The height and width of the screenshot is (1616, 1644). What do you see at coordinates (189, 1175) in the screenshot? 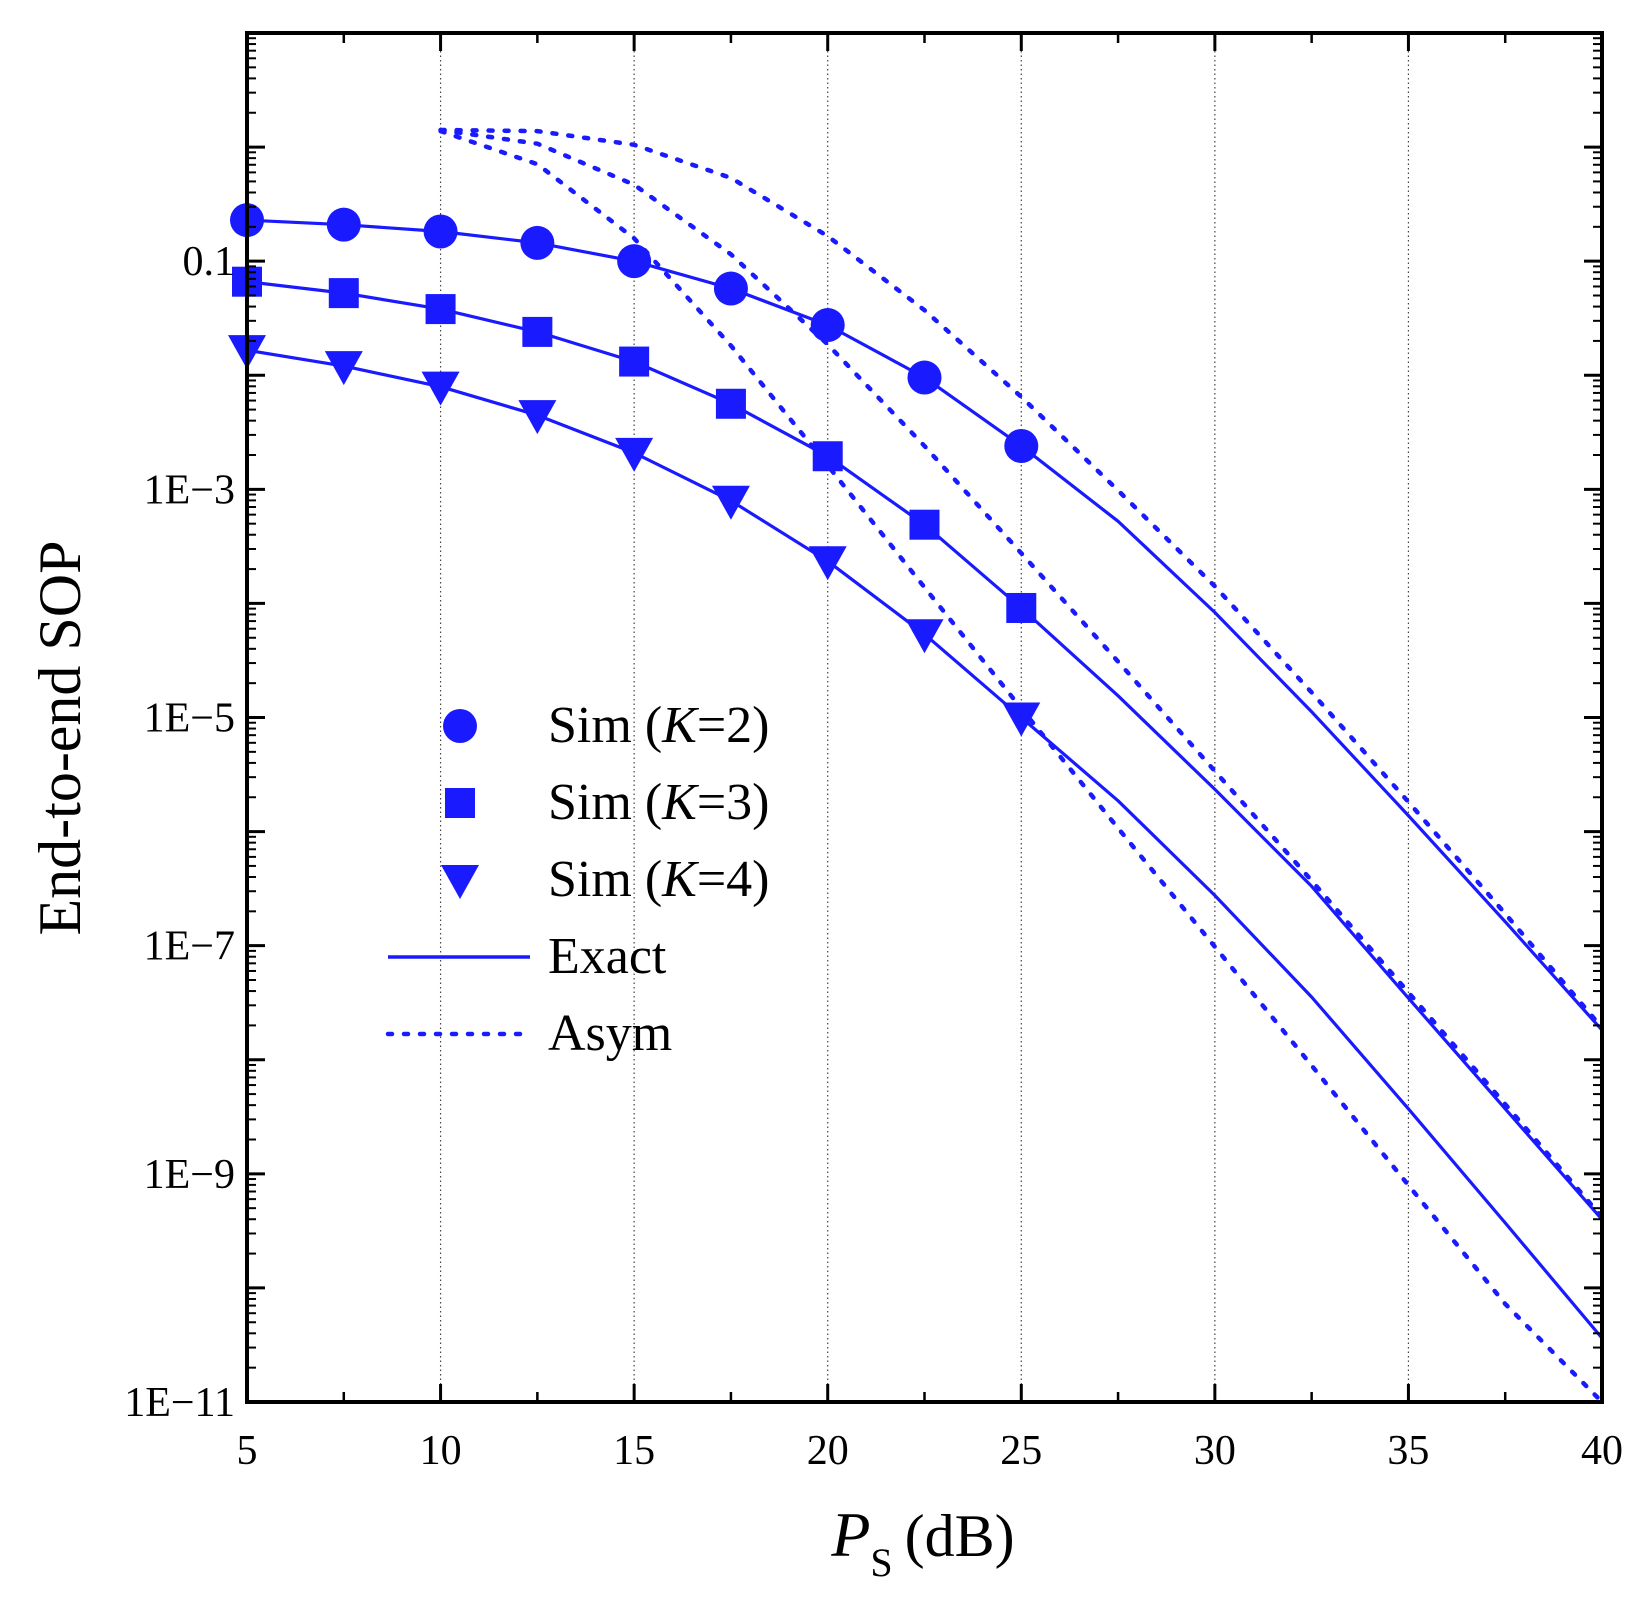
I see `y-tick-label: 1E−9` at bounding box center [189, 1175].